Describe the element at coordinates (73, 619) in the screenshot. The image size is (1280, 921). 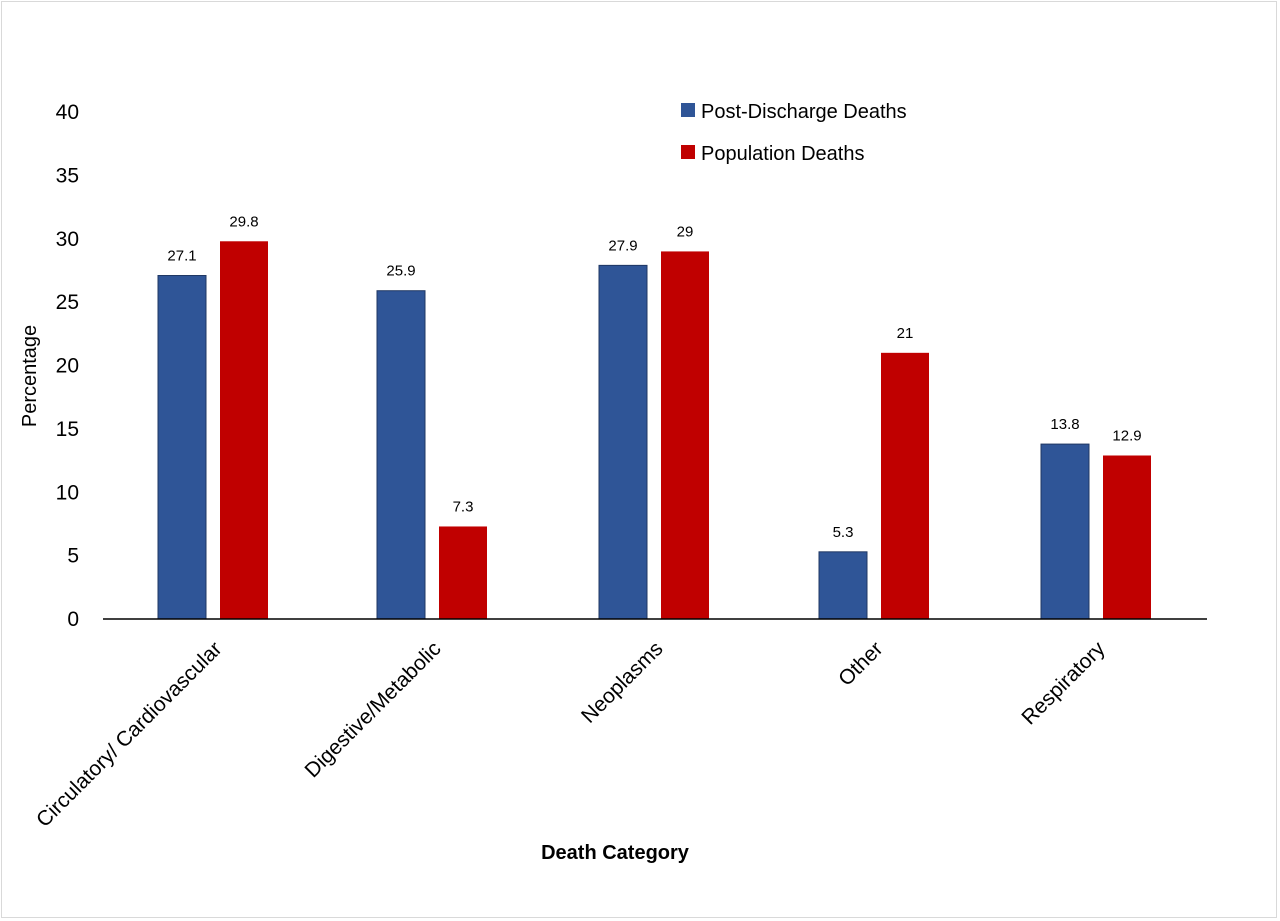
I see `y-tick-label: 0` at that location.